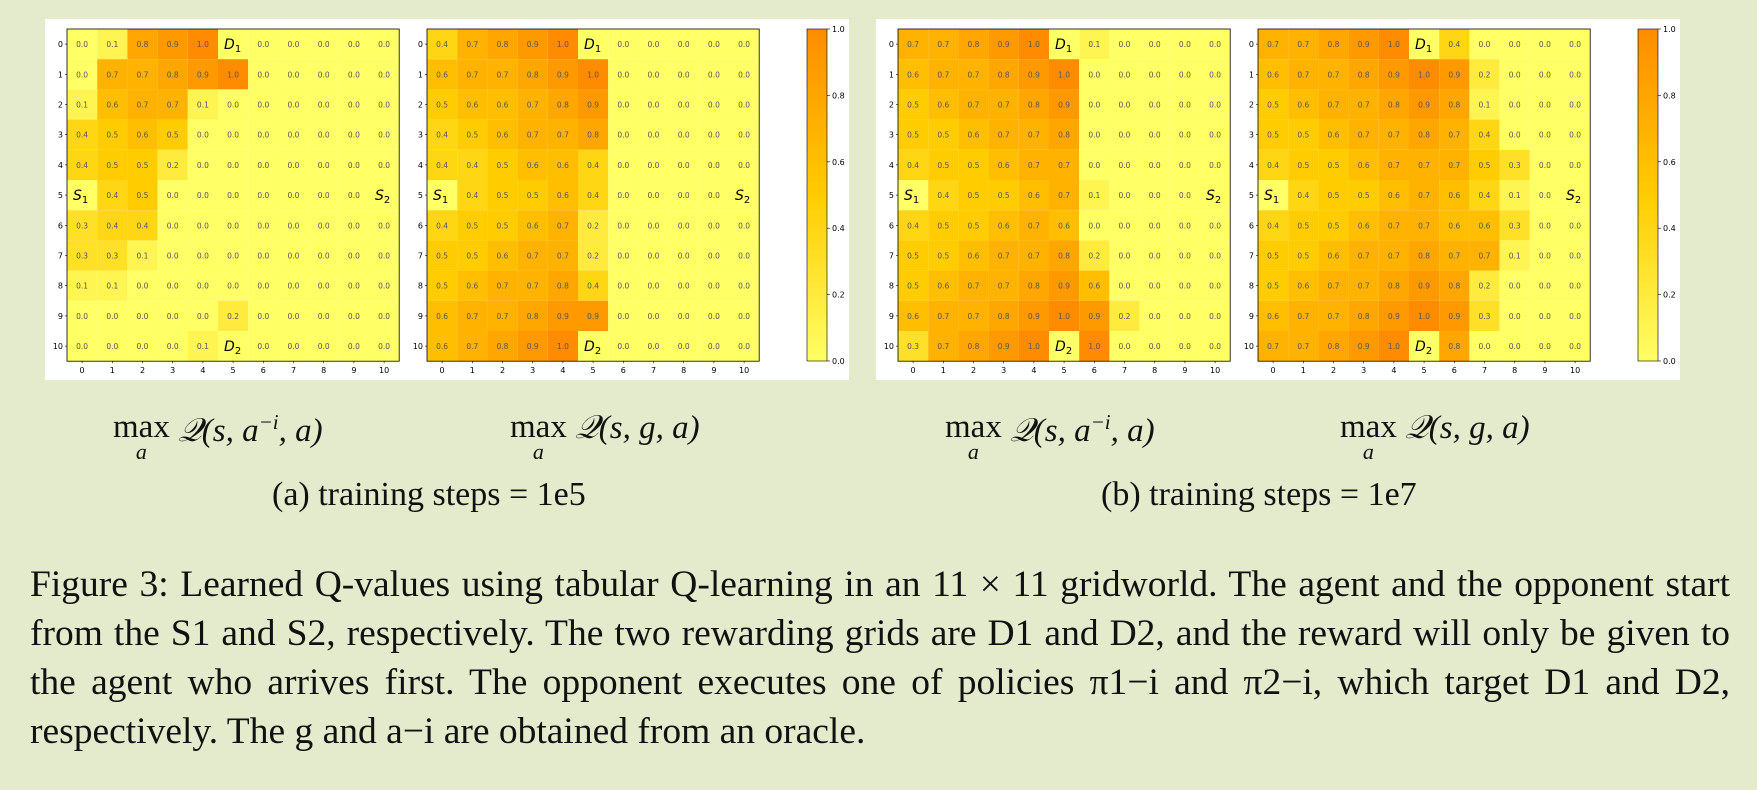 This screenshot has width=1757, height=790. Describe the element at coordinates (1544, 370) in the screenshot. I see `x-tick-label: 9` at that location.